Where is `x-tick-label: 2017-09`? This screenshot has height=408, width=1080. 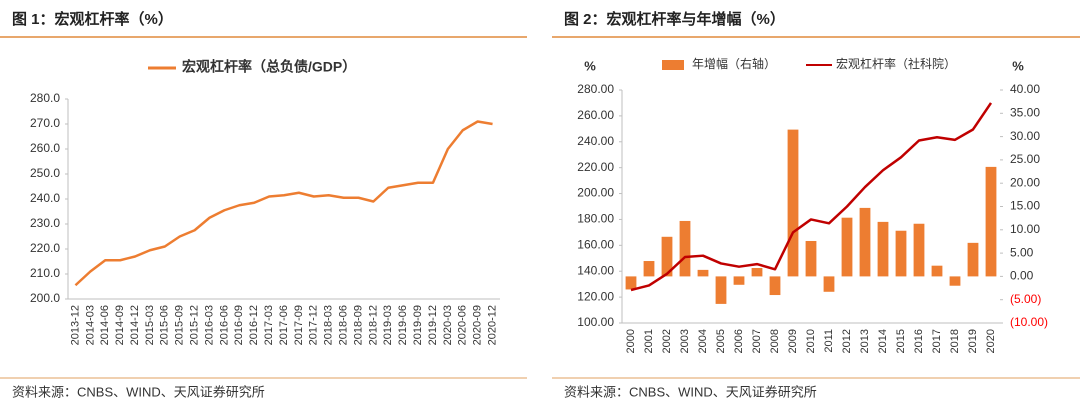
x-tick-label: 2017-09 is located at coordinates (299, 325).